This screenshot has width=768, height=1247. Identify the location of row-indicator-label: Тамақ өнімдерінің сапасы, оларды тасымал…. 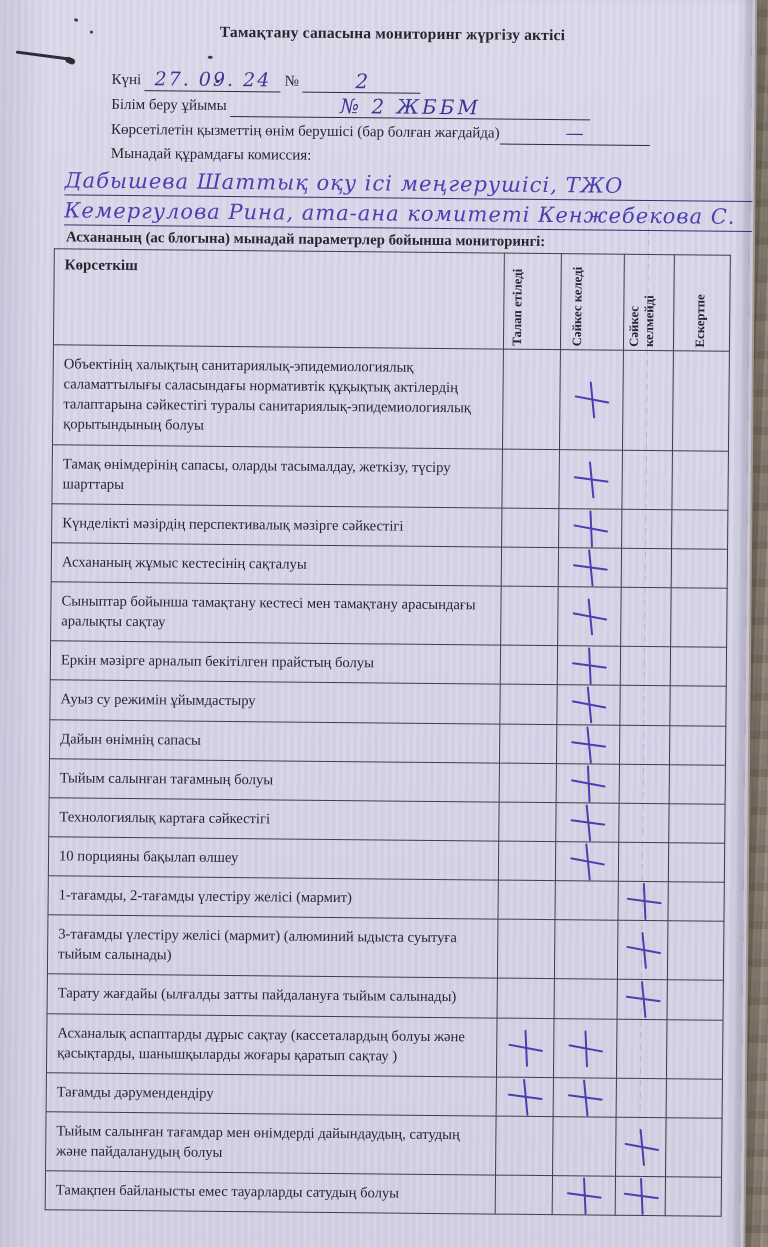
(277, 476).